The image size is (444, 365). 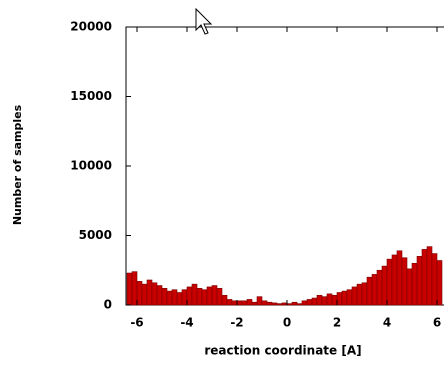 I want to click on x-tick-label: 6, so click(x=437, y=323).